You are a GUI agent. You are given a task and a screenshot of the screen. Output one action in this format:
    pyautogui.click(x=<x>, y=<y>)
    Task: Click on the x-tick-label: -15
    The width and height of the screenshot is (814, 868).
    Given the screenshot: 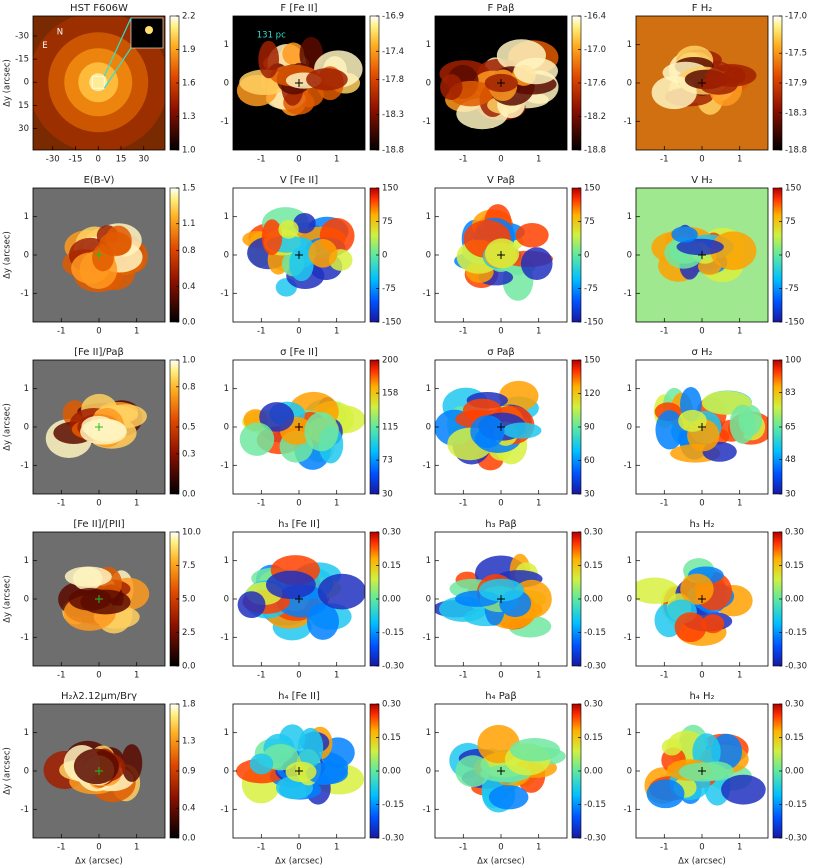 What is the action you would take?
    pyautogui.click(x=76, y=160)
    